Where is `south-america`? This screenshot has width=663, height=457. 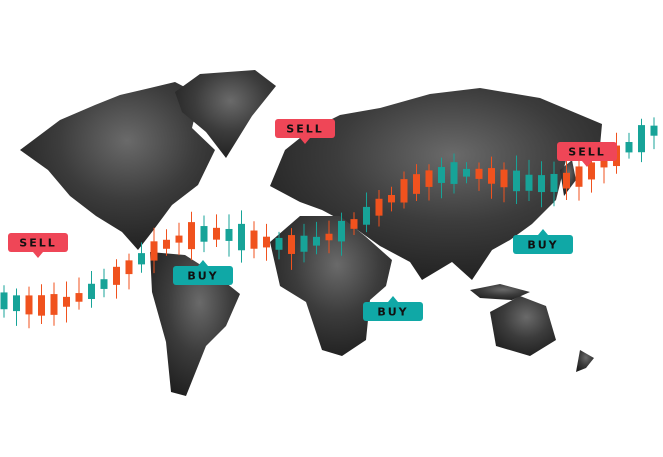
south-america is located at coordinates (195, 324).